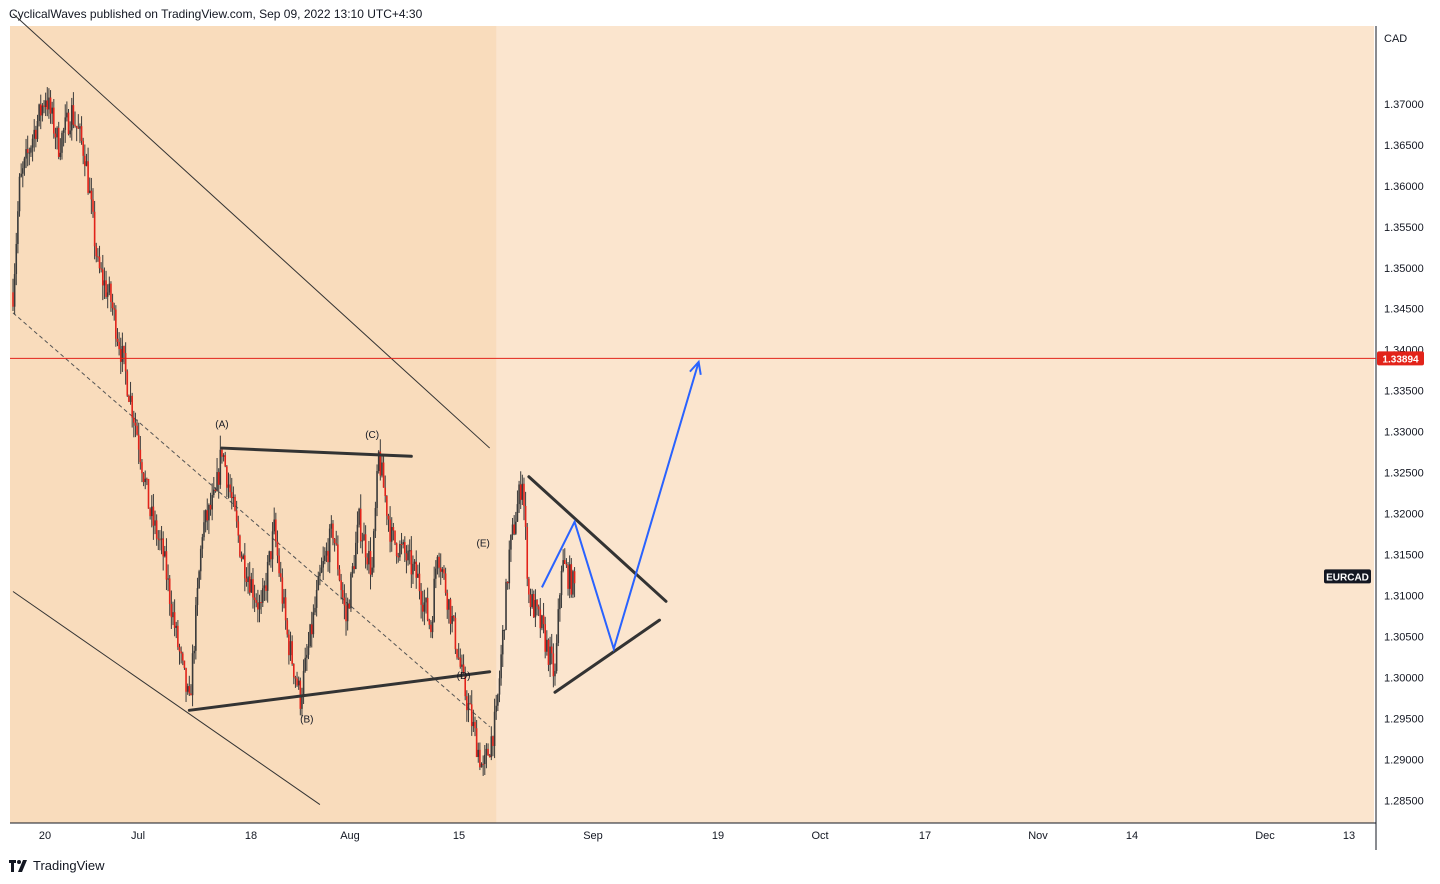 The image size is (1440, 884). I want to click on x-ticks: 20 Jul 18 Aug 15 Sep 19 Oct 17 Nov 14 Dec 13, so click(697, 836).